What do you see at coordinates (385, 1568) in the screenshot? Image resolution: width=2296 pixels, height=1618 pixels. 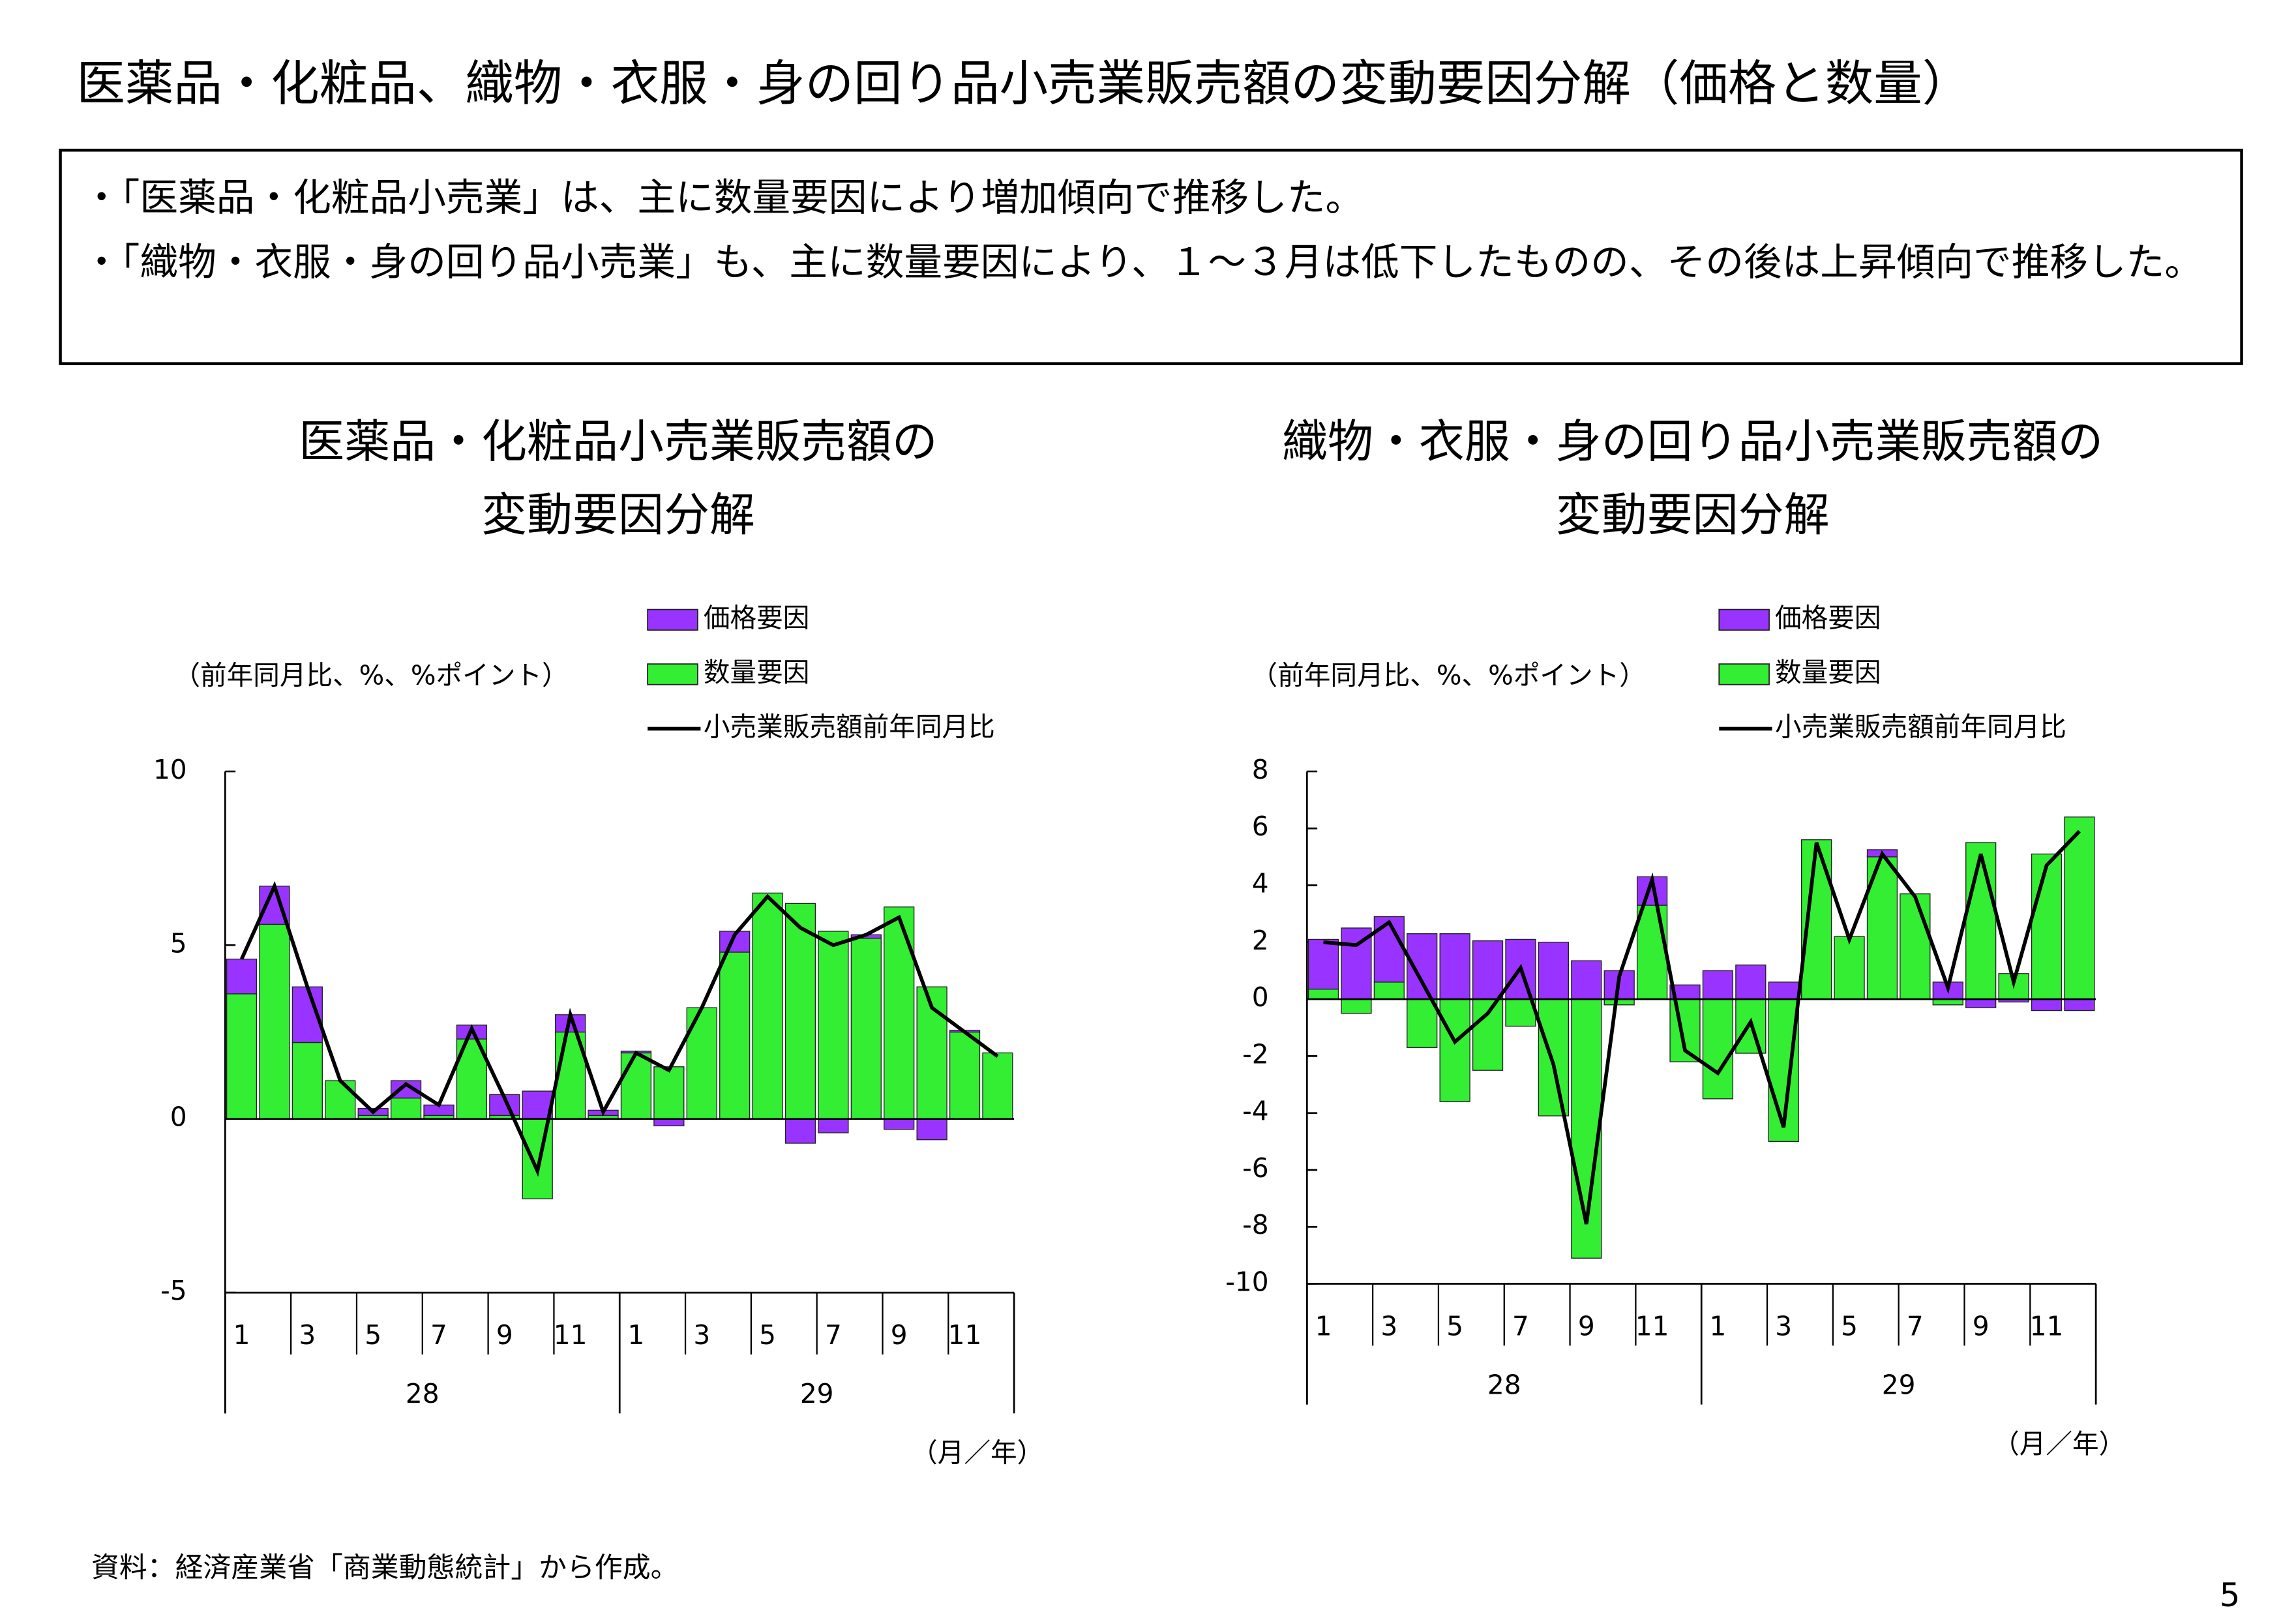 I see `source-note: 資料：経済産業省「商業動態統計」から作成。` at bounding box center [385, 1568].